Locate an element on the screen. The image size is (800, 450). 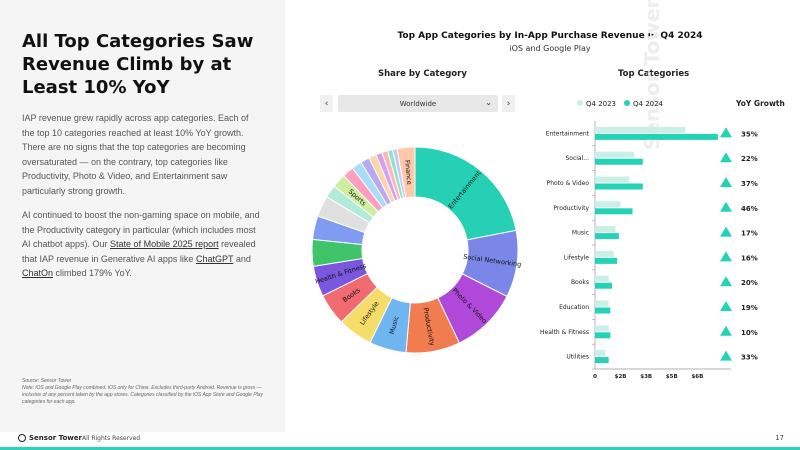
sensor-tower-logo: Sensor Tower is located at coordinates (50, 438).